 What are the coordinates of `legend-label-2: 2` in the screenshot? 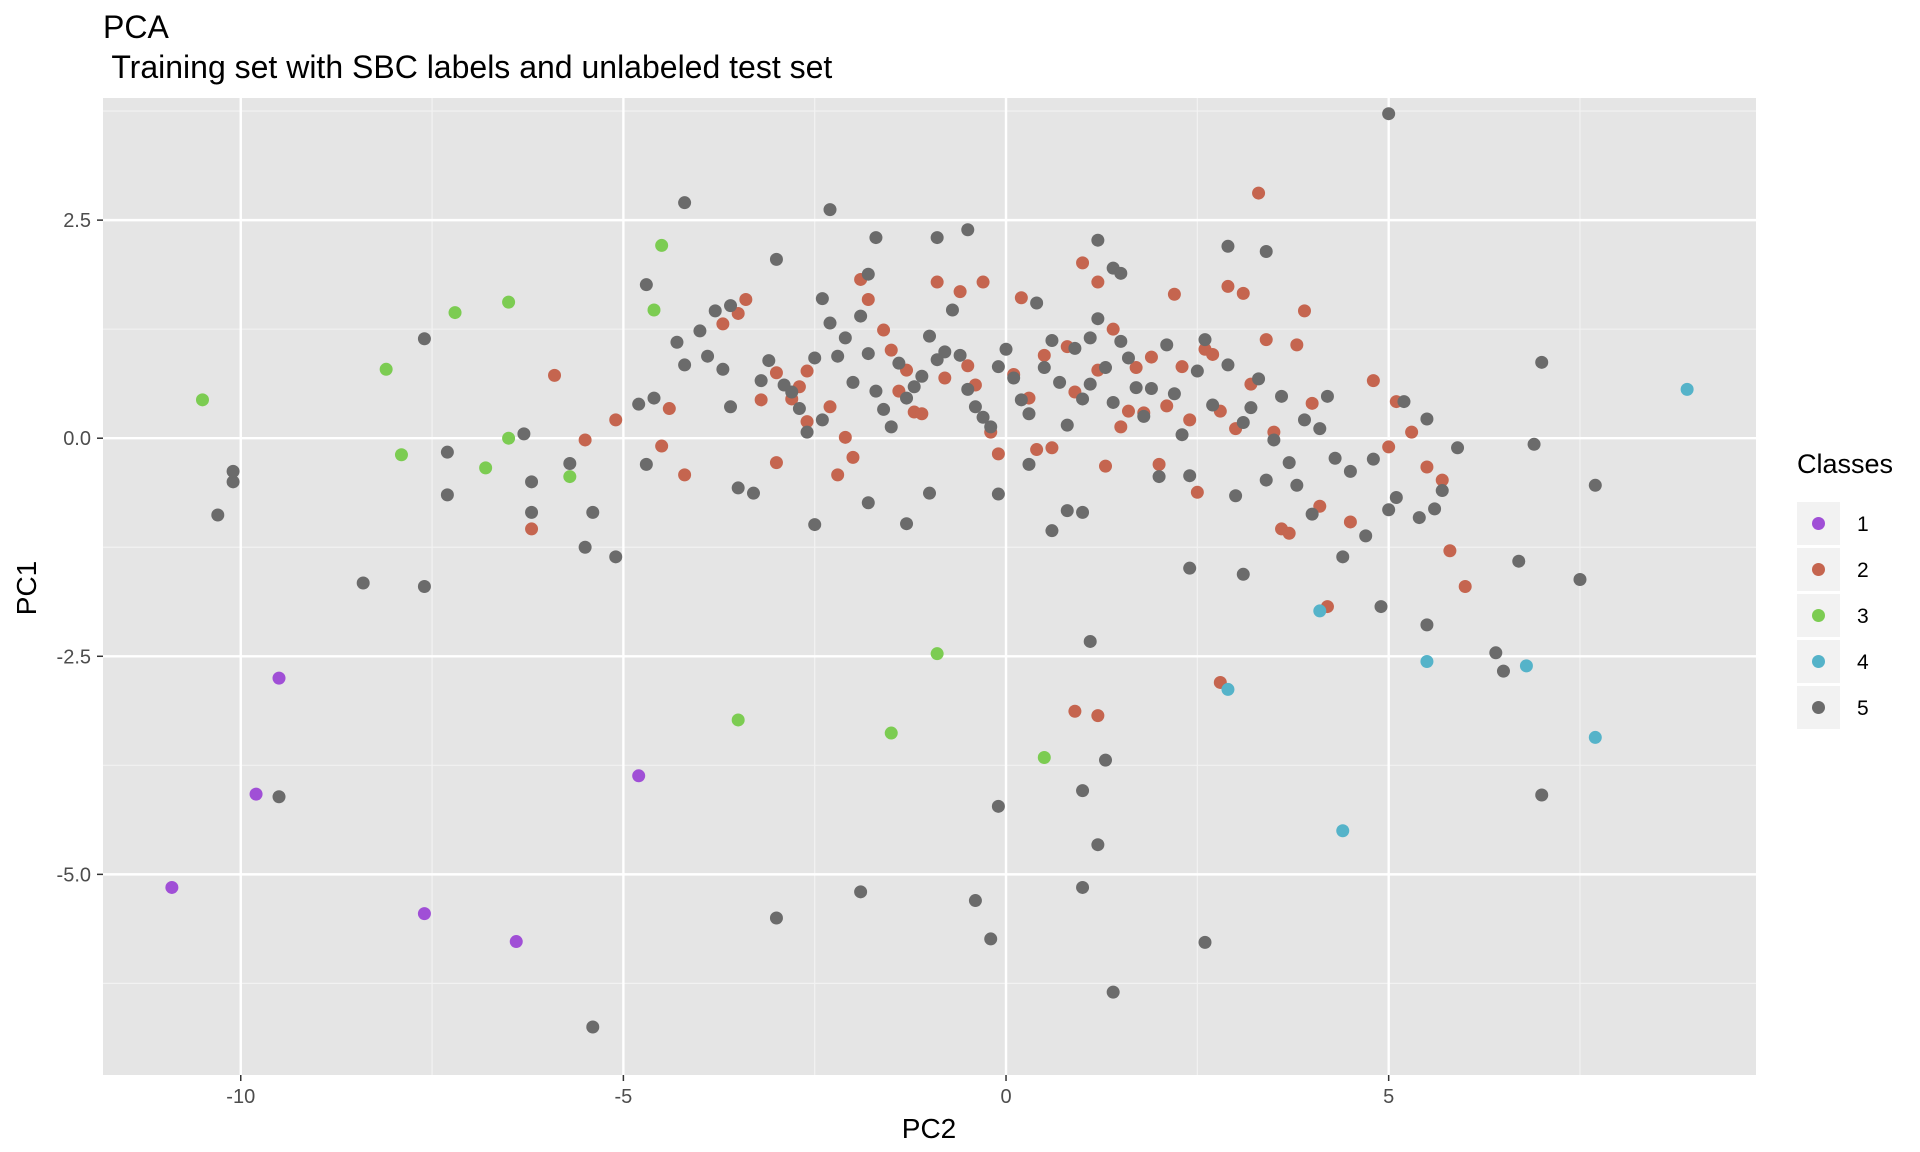 It's located at (1863, 570).